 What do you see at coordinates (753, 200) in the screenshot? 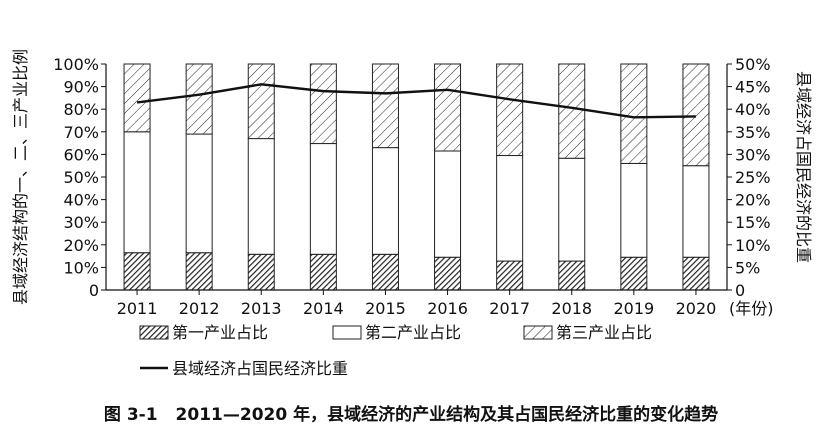
I see `right-tick-label: 20%` at bounding box center [753, 200].